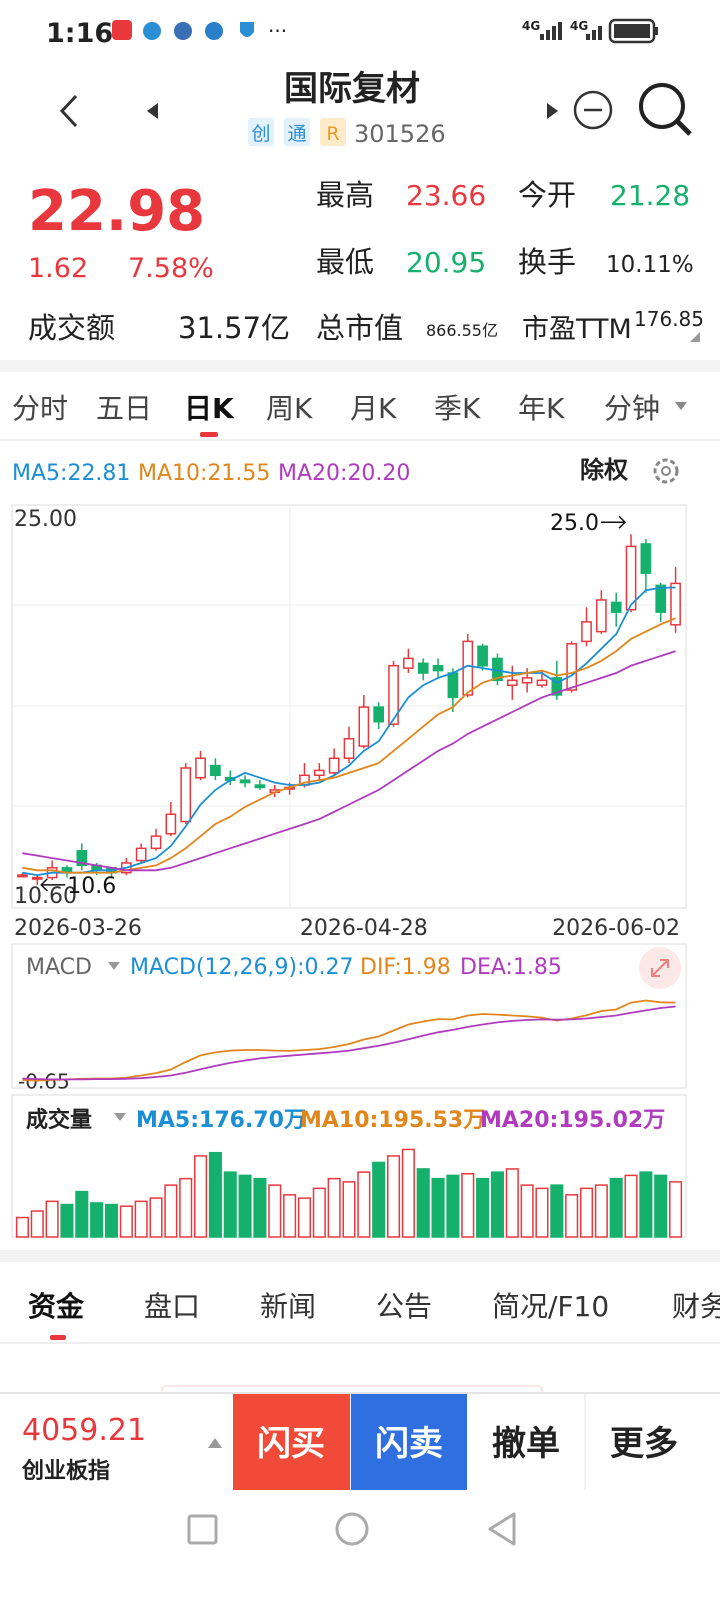 The height and width of the screenshot is (1600, 720). What do you see at coordinates (53, 885) in the screenshot?
I see `min-arrow` at bounding box center [53, 885].